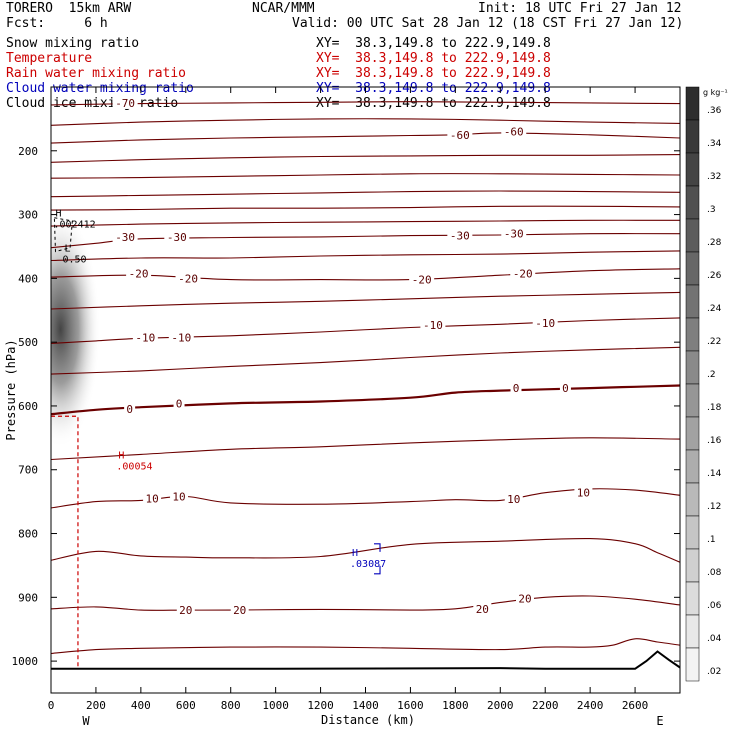 This screenshot has width=740, height=740. What do you see at coordinates (134, 466) in the screenshot?
I see `extremum-value: .00054` at bounding box center [134, 466].